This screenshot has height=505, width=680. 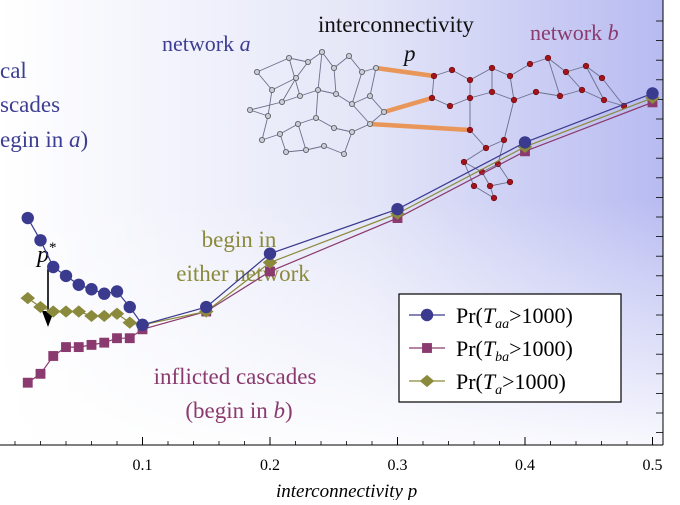 I want to click on network-a-label: network a, so click(x=206, y=43).